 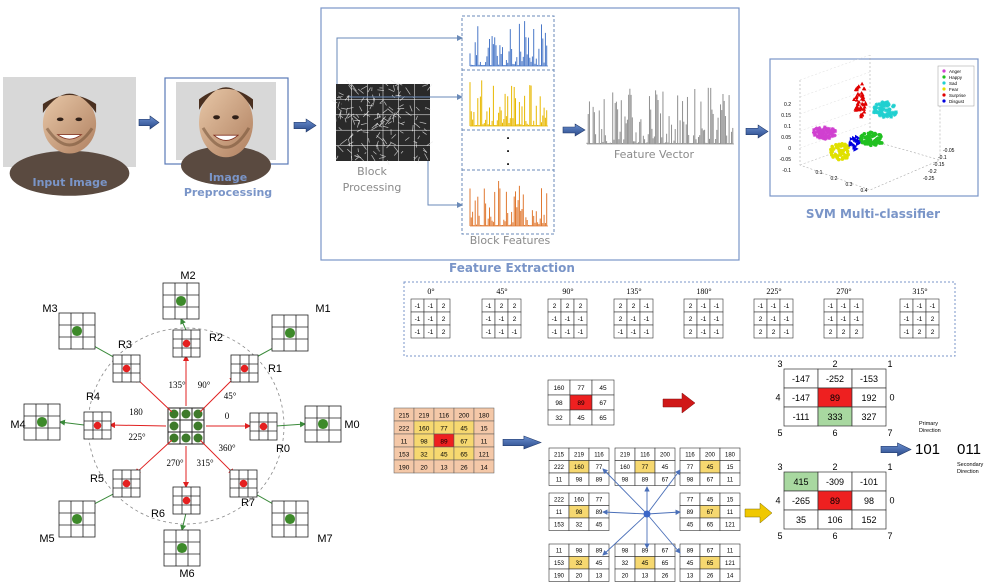 What do you see at coordinates (406, 97) in the screenshot?
I see `connector-mid` at bounding box center [406, 97].